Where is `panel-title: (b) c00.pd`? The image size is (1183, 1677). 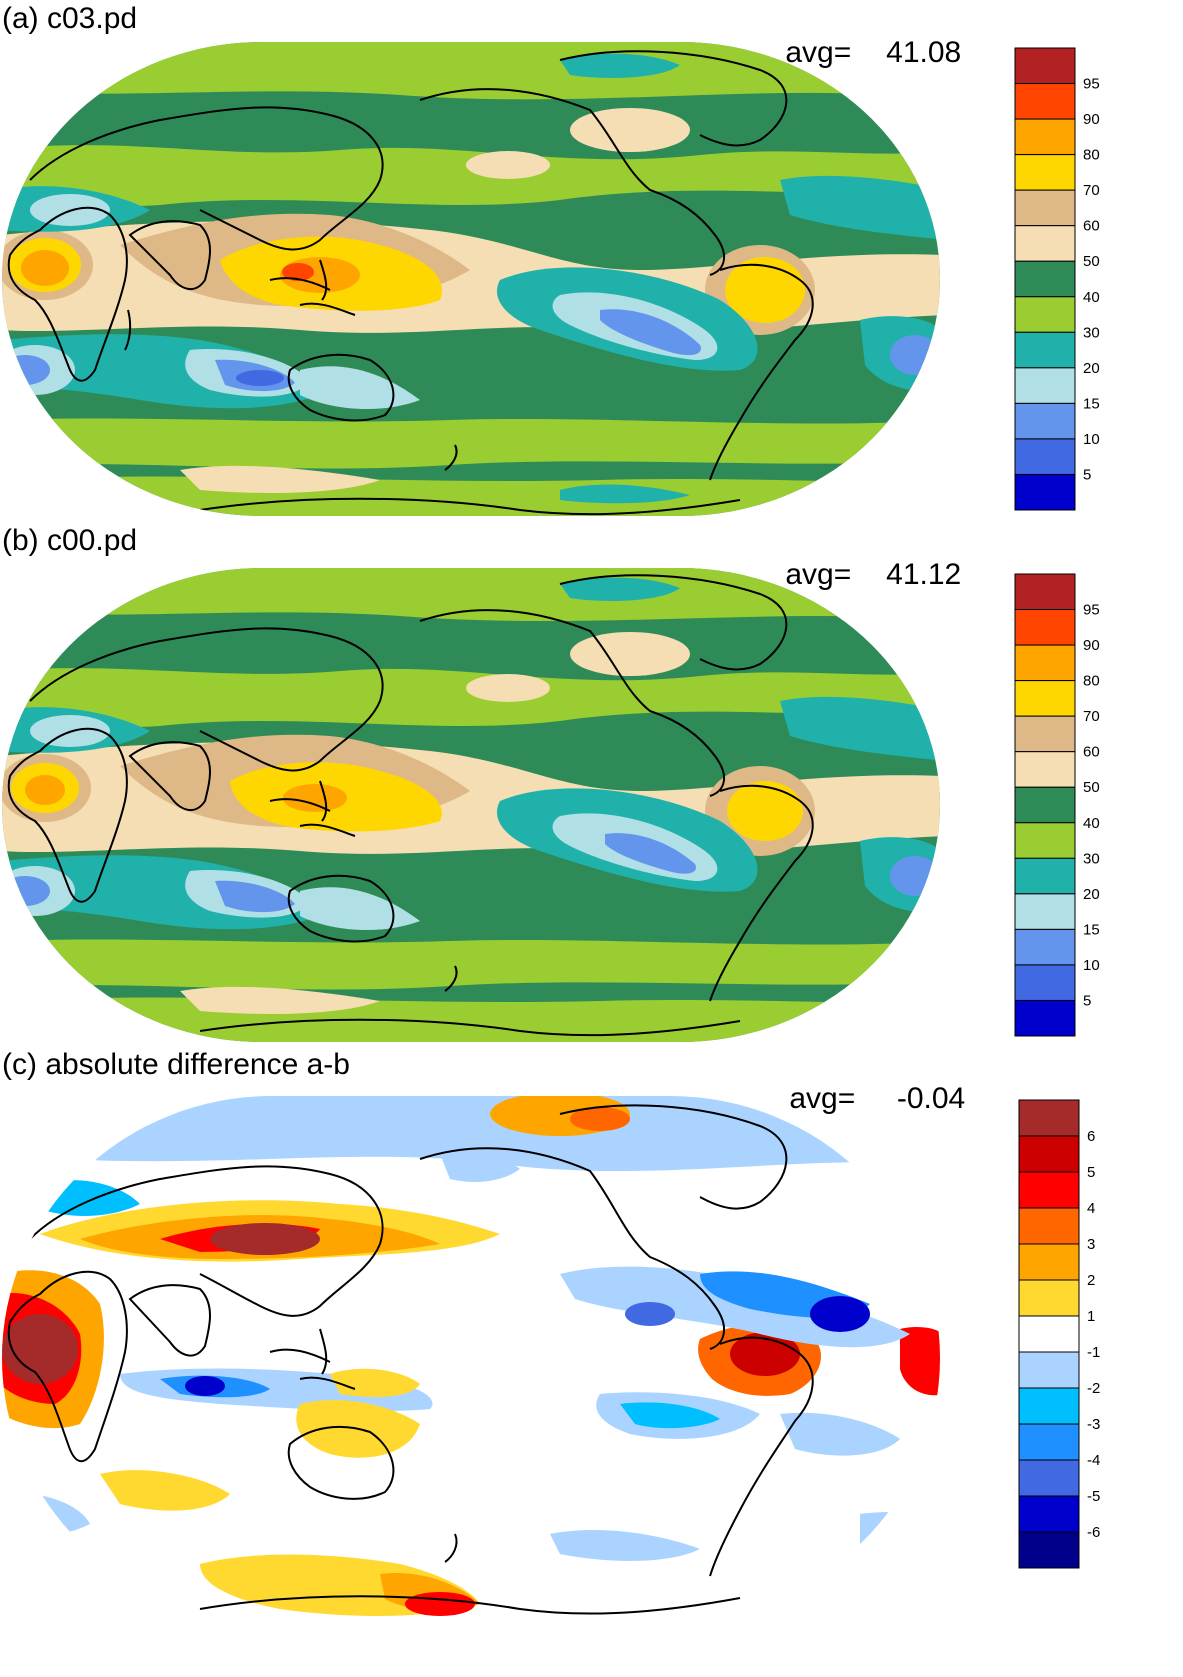 panel-title: (b) c00.pd is located at coordinates (70, 540).